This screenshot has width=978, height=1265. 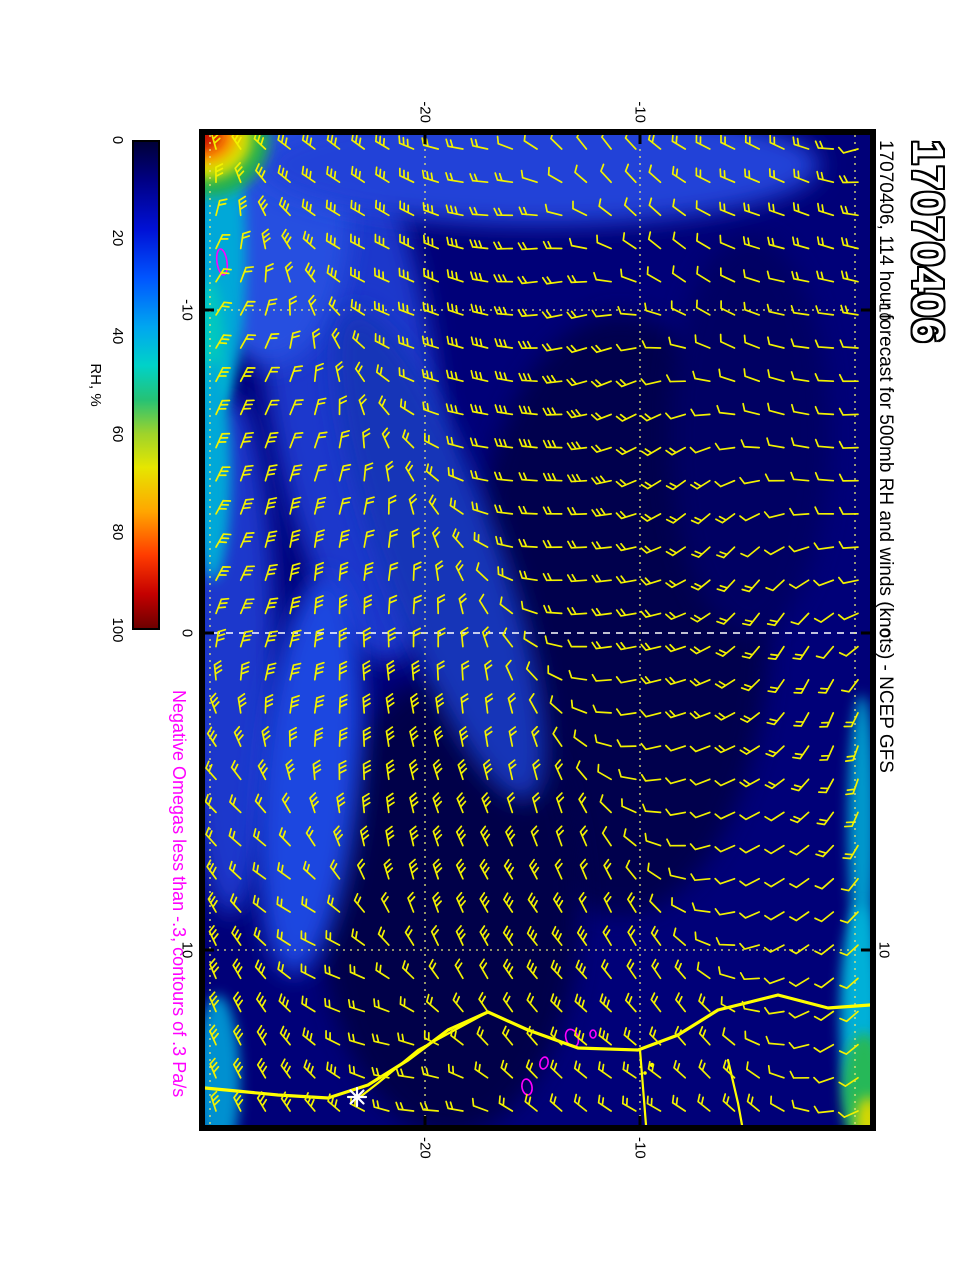 I want to click on rh-colorbar, so click(x=146, y=385).